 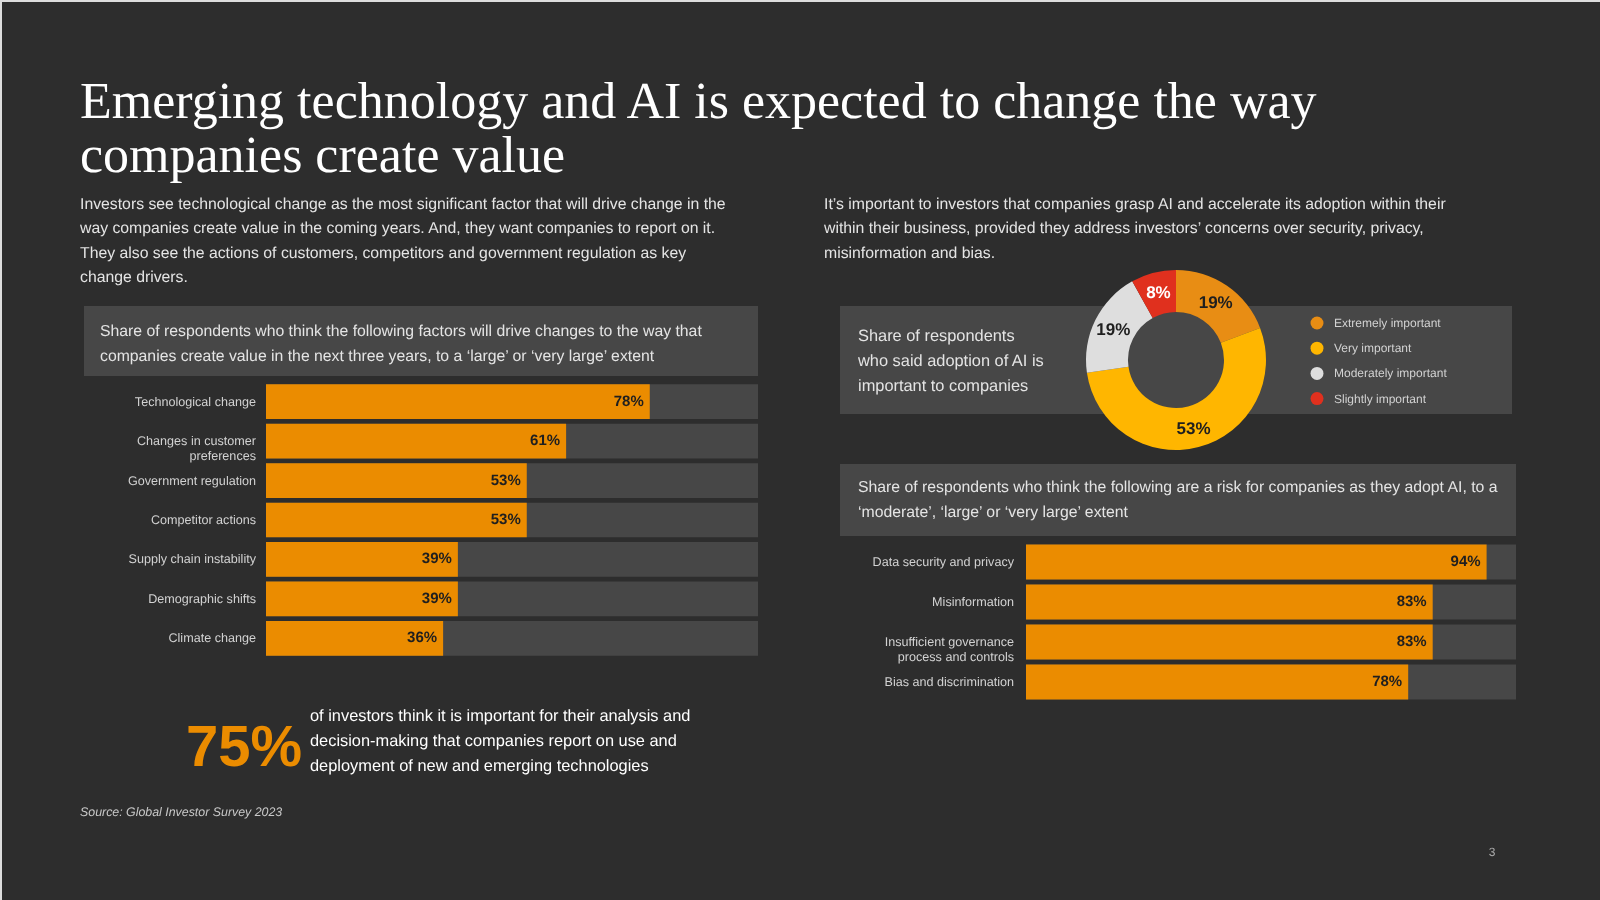 What do you see at coordinates (950, 361) in the screenshot?
I see `text: Share of respondents who said adoption of AI is important to companies` at bounding box center [950, 361].